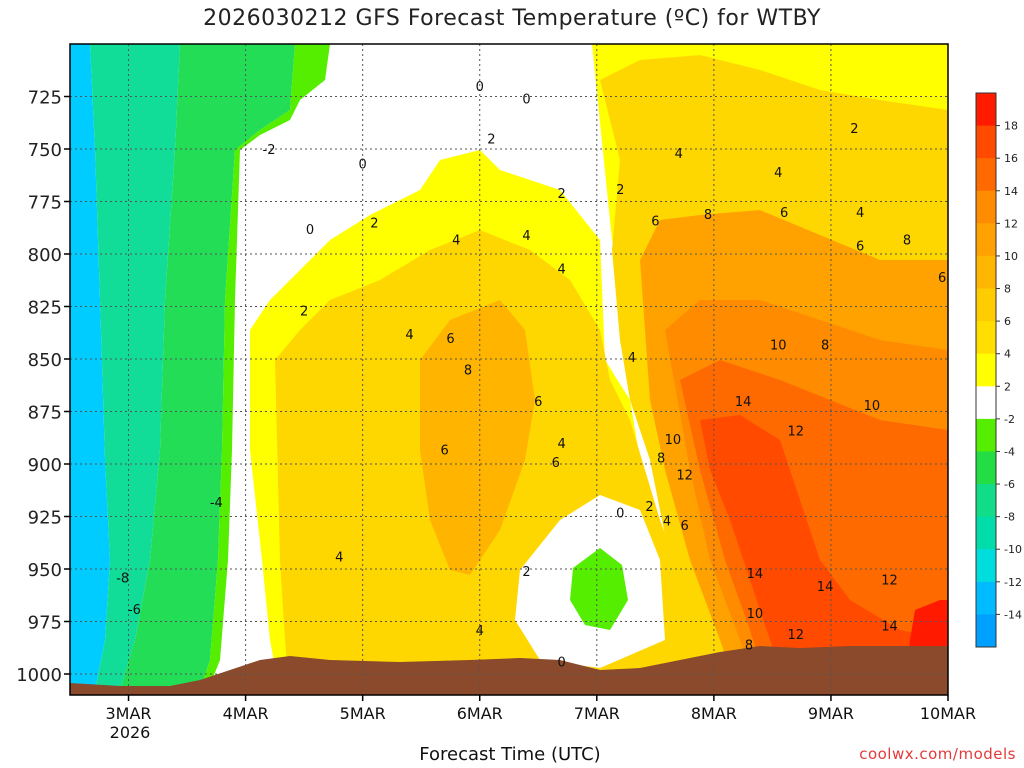  Describe the element at coordinates (45, 98) in the screenshot. I see `y-tick-label: 725` at that location.